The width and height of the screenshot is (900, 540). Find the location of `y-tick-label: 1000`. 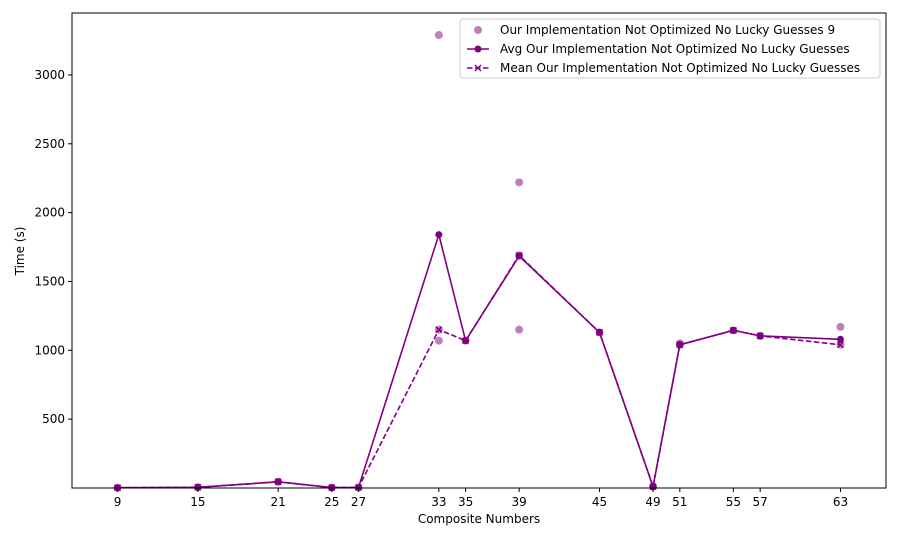

y-tick-label: 1000 is located at coordinates (49, 350).